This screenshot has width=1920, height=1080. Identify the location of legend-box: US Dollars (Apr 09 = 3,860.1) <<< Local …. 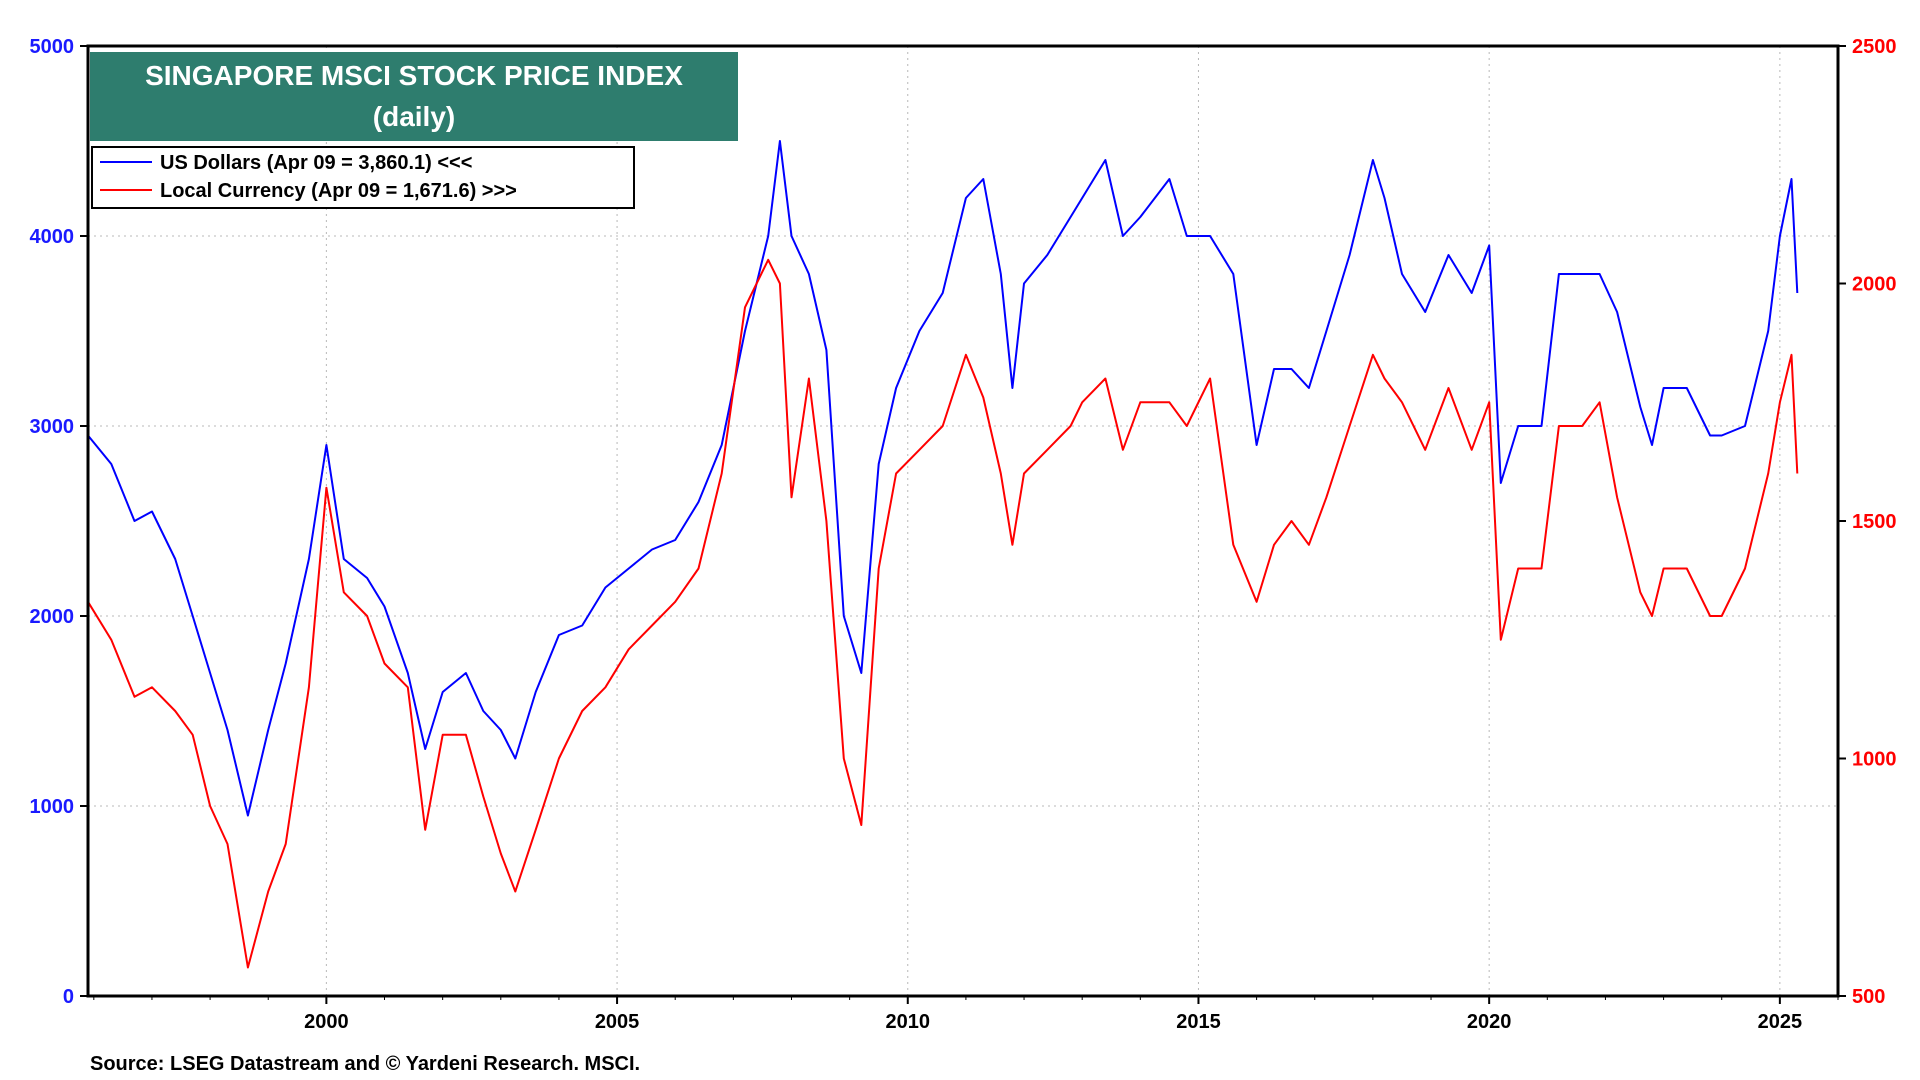
(363, 177).